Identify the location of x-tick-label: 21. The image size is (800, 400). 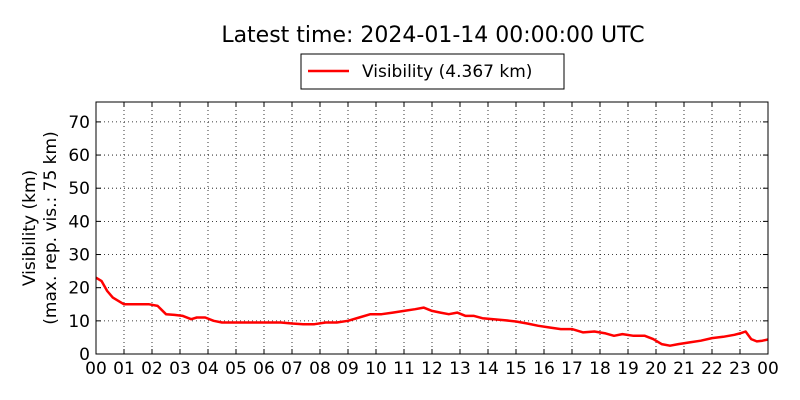
(684, 369).